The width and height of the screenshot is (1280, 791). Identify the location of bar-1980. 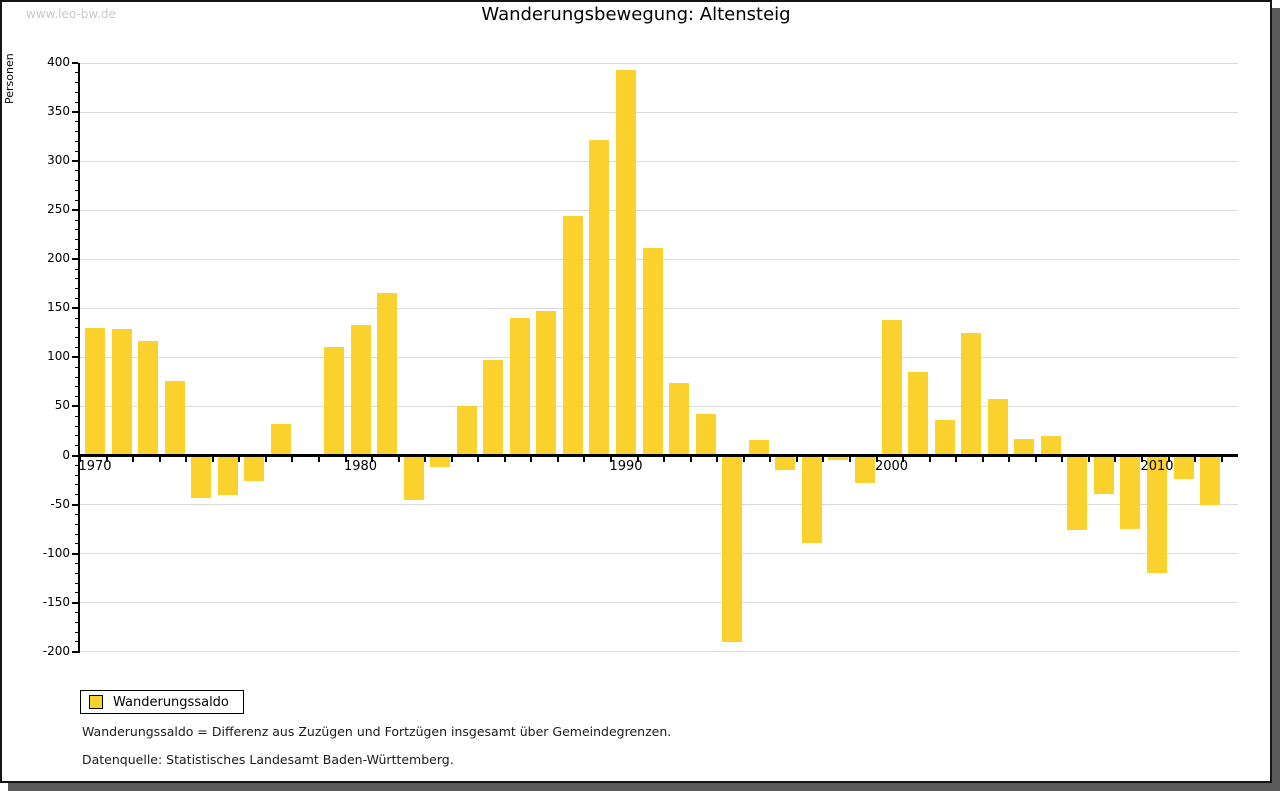
(360, 390).